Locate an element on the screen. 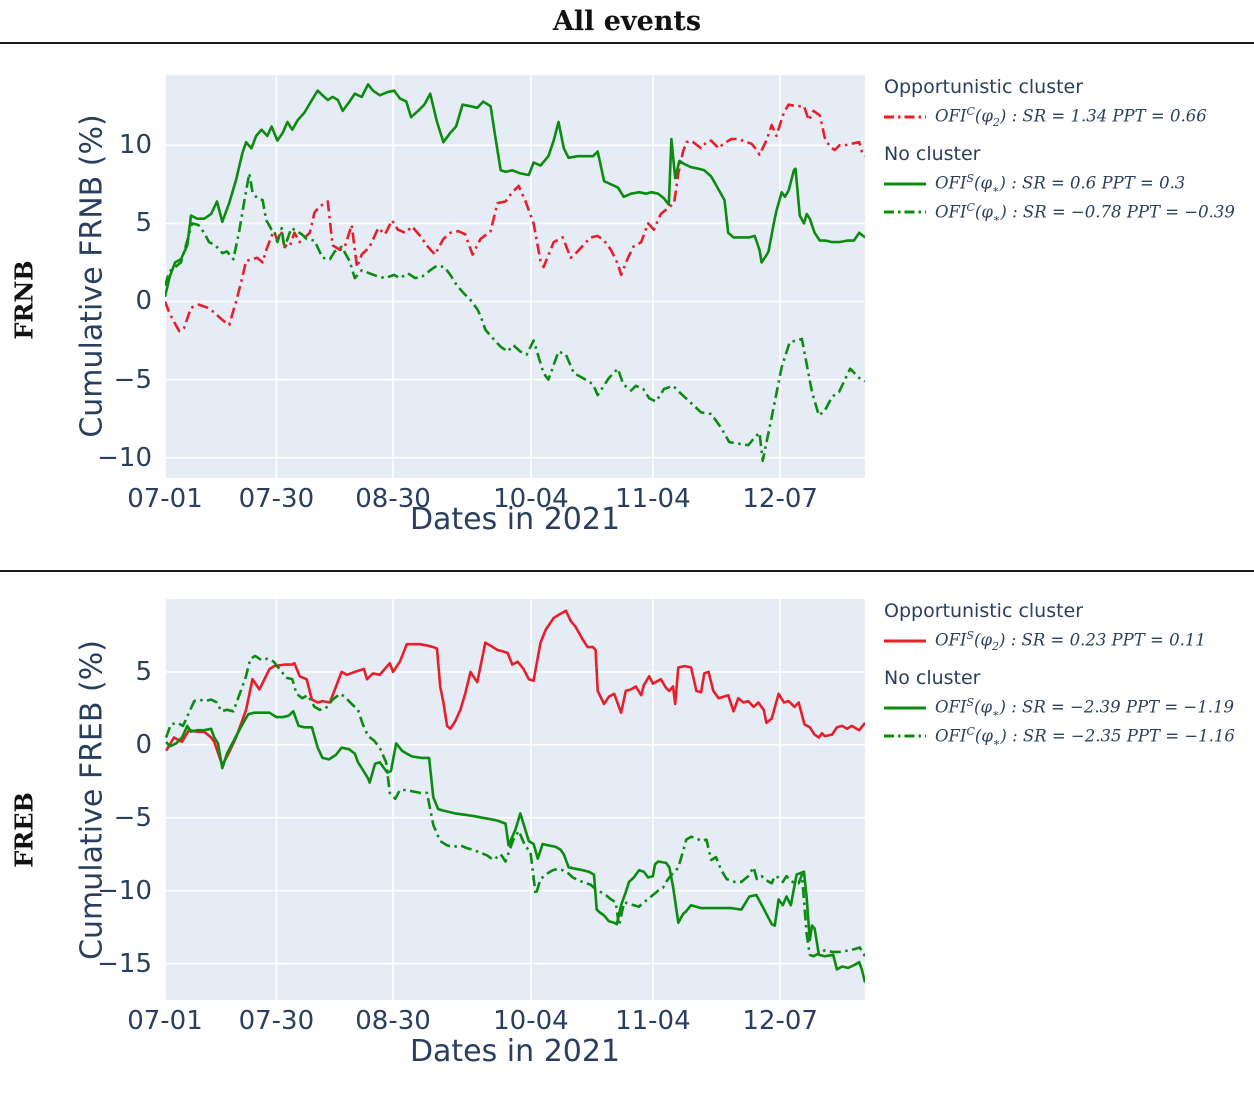 This screenshot has height=1101, width=1254. legend-entry: OFIC(φ2) : SR = 1.34 PPT = 0.66 is located at coordinates (1069, 117).